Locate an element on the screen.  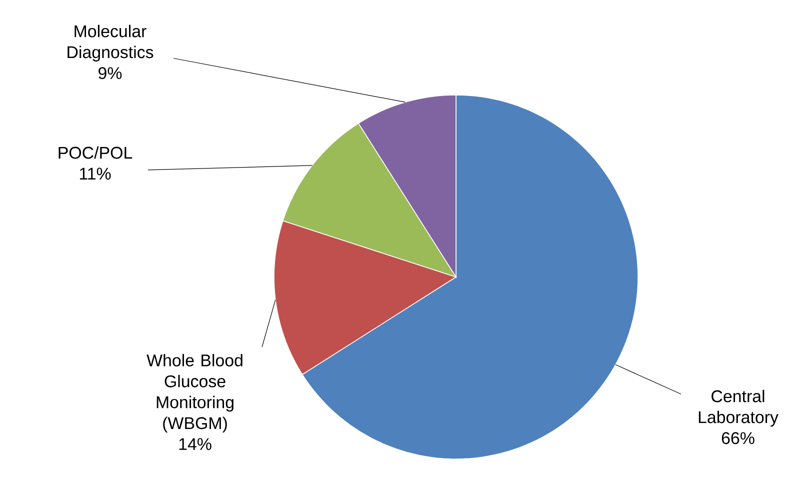
slice-label: Molecular Diagnostics is located at coordinates (111, 43).